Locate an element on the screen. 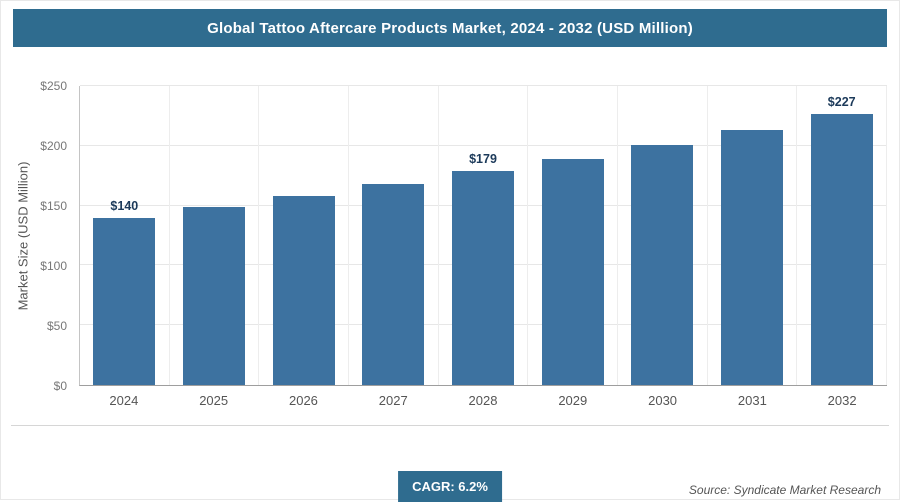  x-tick-label: 2024 is located at coordinates (124, 400).